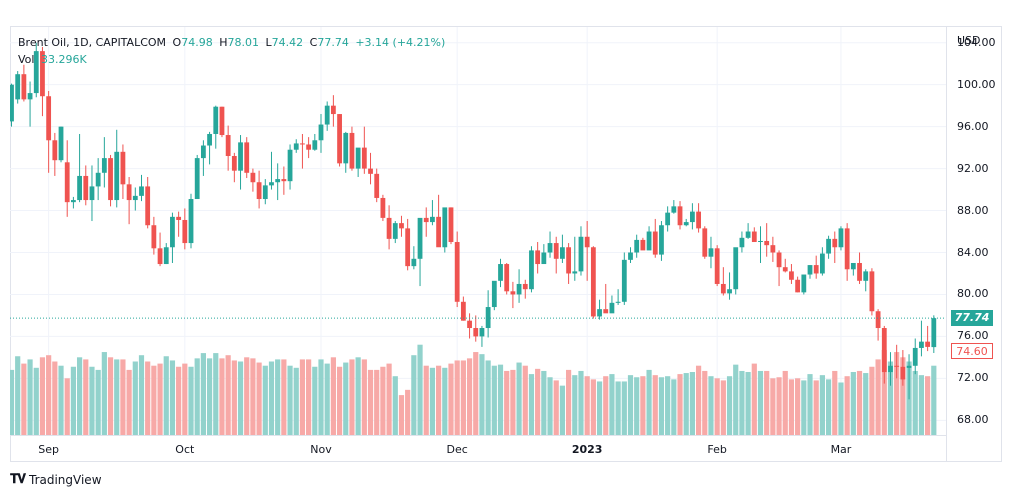  What do you see at coordinates (92, 42) in the screenshot?
I see `legend-symbol: Brent Oil, 1D, CAPITALCOM` at bounding box center [92, 42].